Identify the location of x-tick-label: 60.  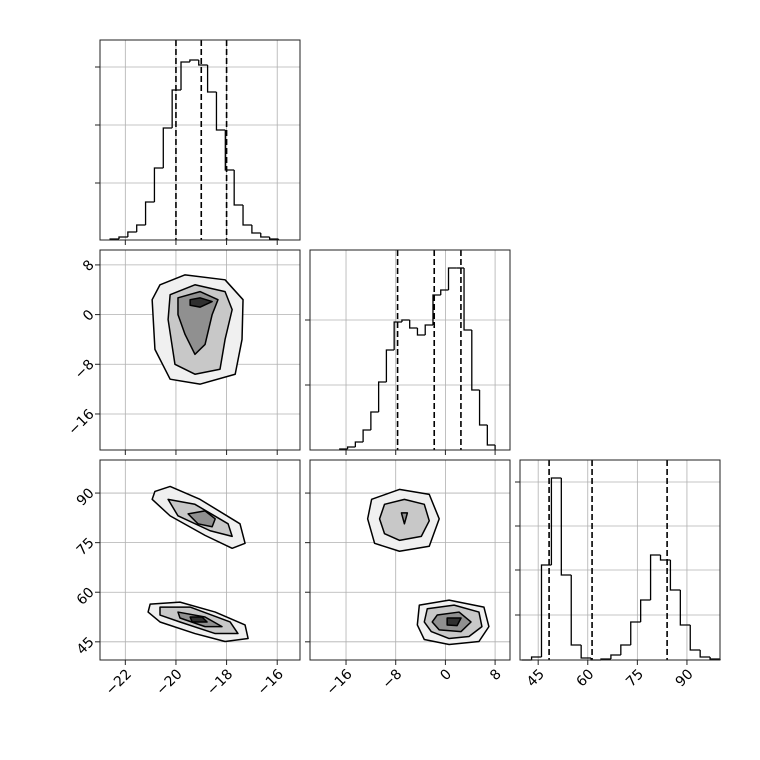
(586, 678).